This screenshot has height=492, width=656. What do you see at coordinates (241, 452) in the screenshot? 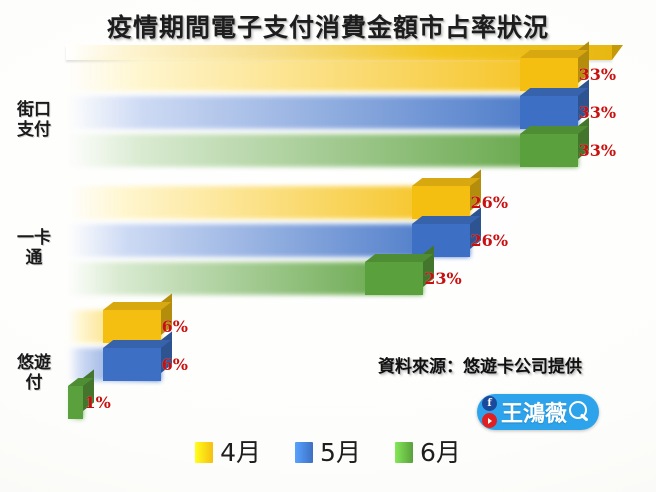
I see `legend-label: 4月` at bounding box center [241, 452].